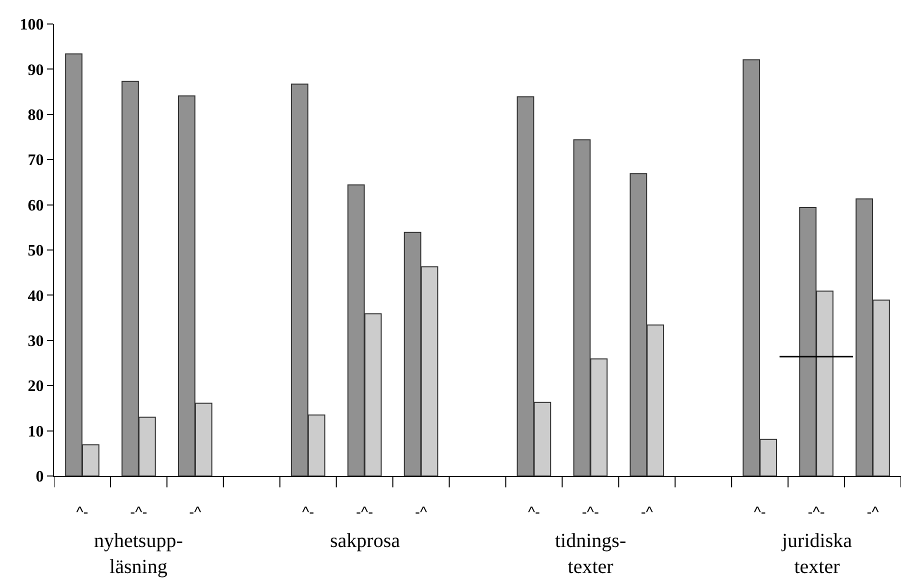 This screenshot has width=905, height=586. I want to click on y-tick-label: 80, so click(36, 115).